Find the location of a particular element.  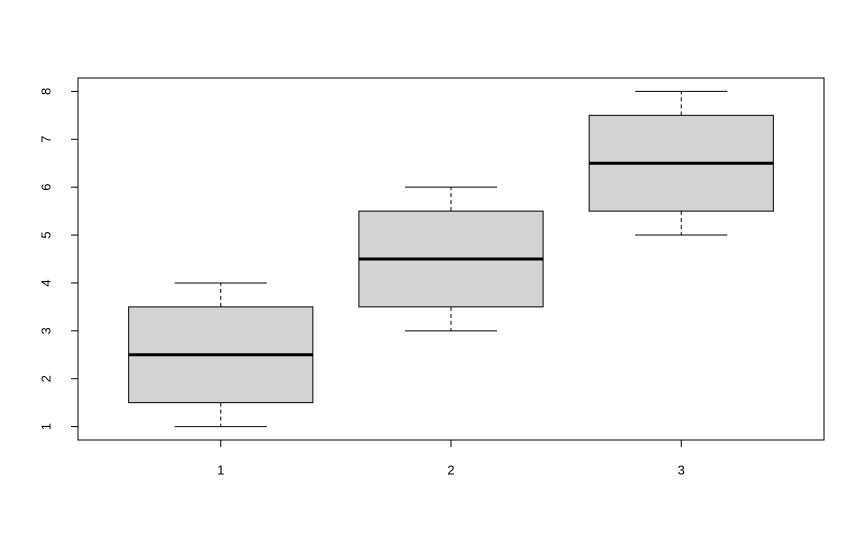

y-tick-label: 3 is located at coordinates (45, 330).